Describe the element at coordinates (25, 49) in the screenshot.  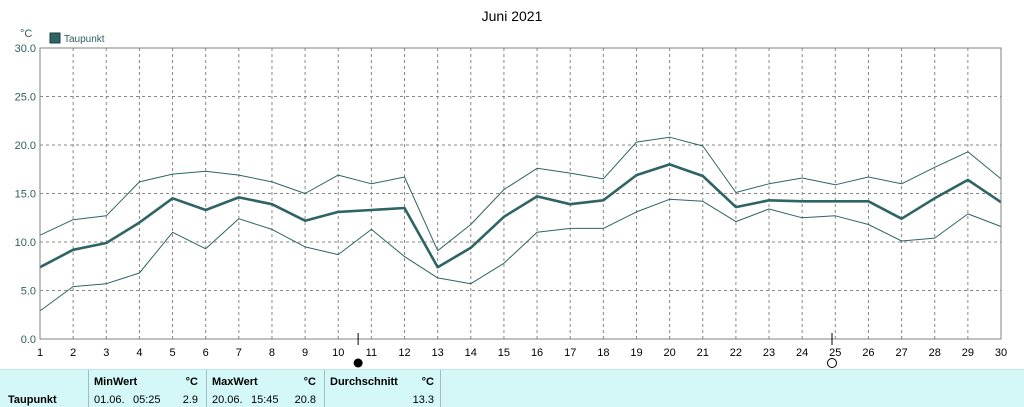
I see `y-tick-label: 30.0` at that location.